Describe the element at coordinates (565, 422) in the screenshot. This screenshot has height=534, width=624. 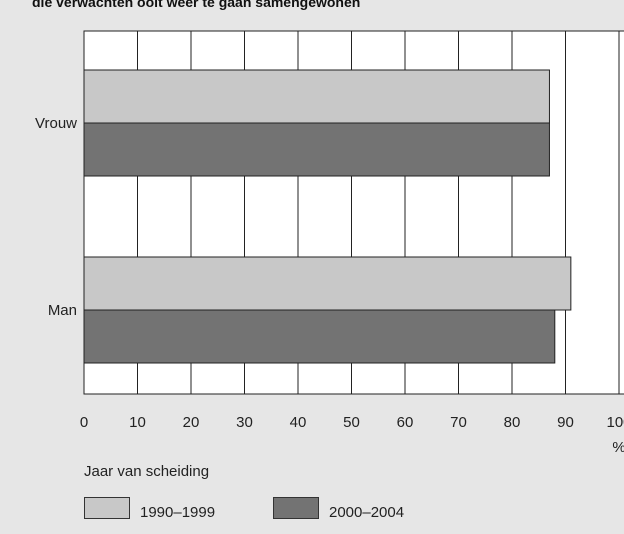
I see `x-tick-label-90: 90` at that location.